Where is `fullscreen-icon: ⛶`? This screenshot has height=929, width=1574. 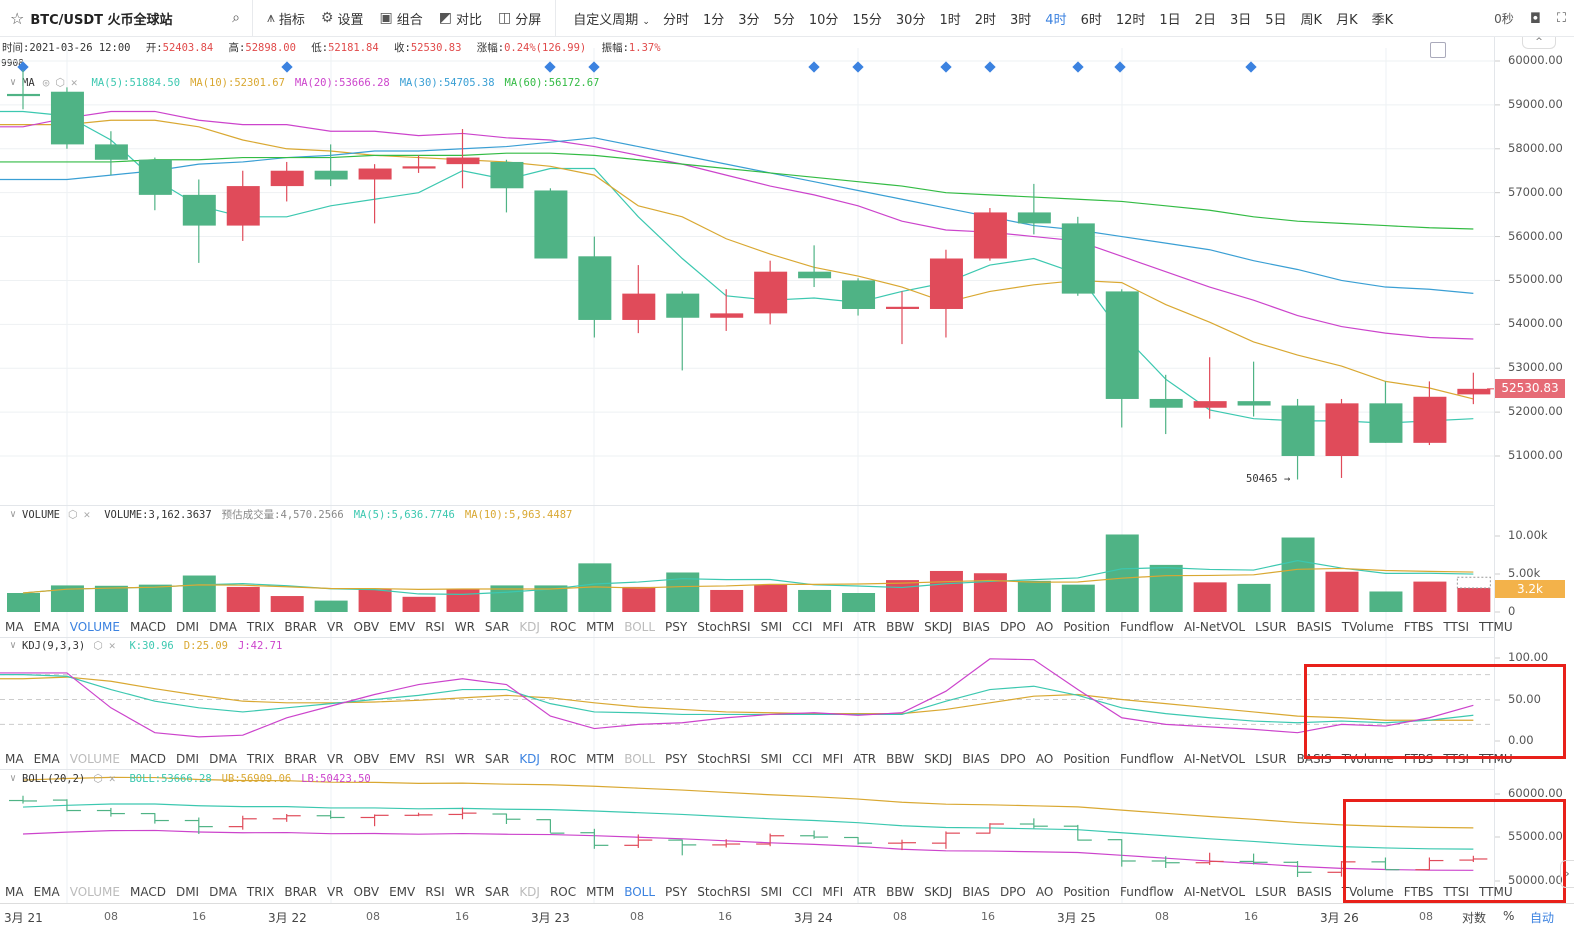
fullscreen-icon: ⛶ is located at coordinates (1561, 18).